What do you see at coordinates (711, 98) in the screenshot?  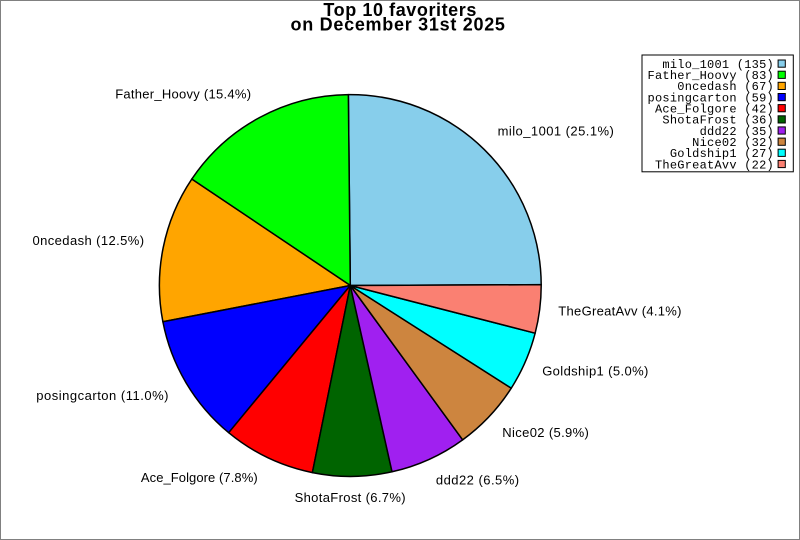 I see `svg-text: posingcarton (59)` at bounding box center [711, 98].